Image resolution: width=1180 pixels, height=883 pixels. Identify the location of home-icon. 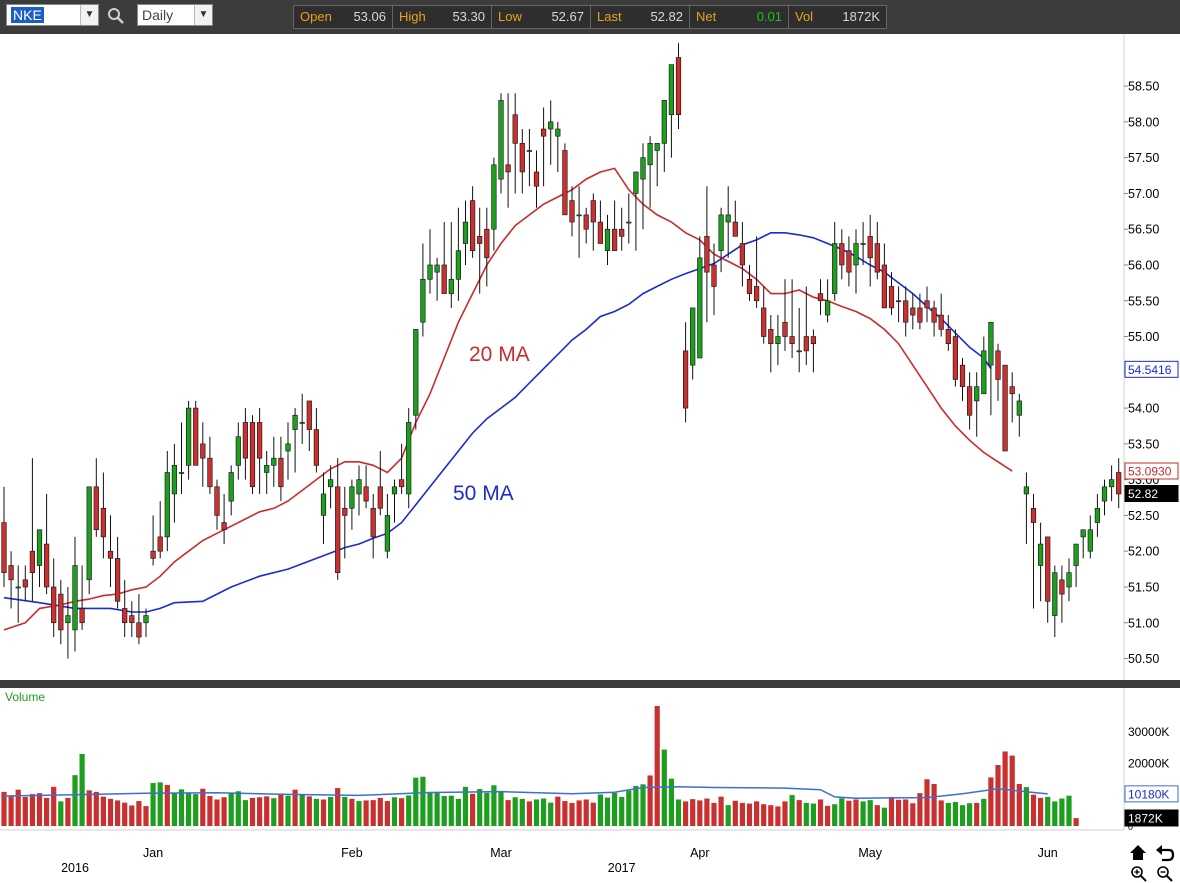
(1138, 852).